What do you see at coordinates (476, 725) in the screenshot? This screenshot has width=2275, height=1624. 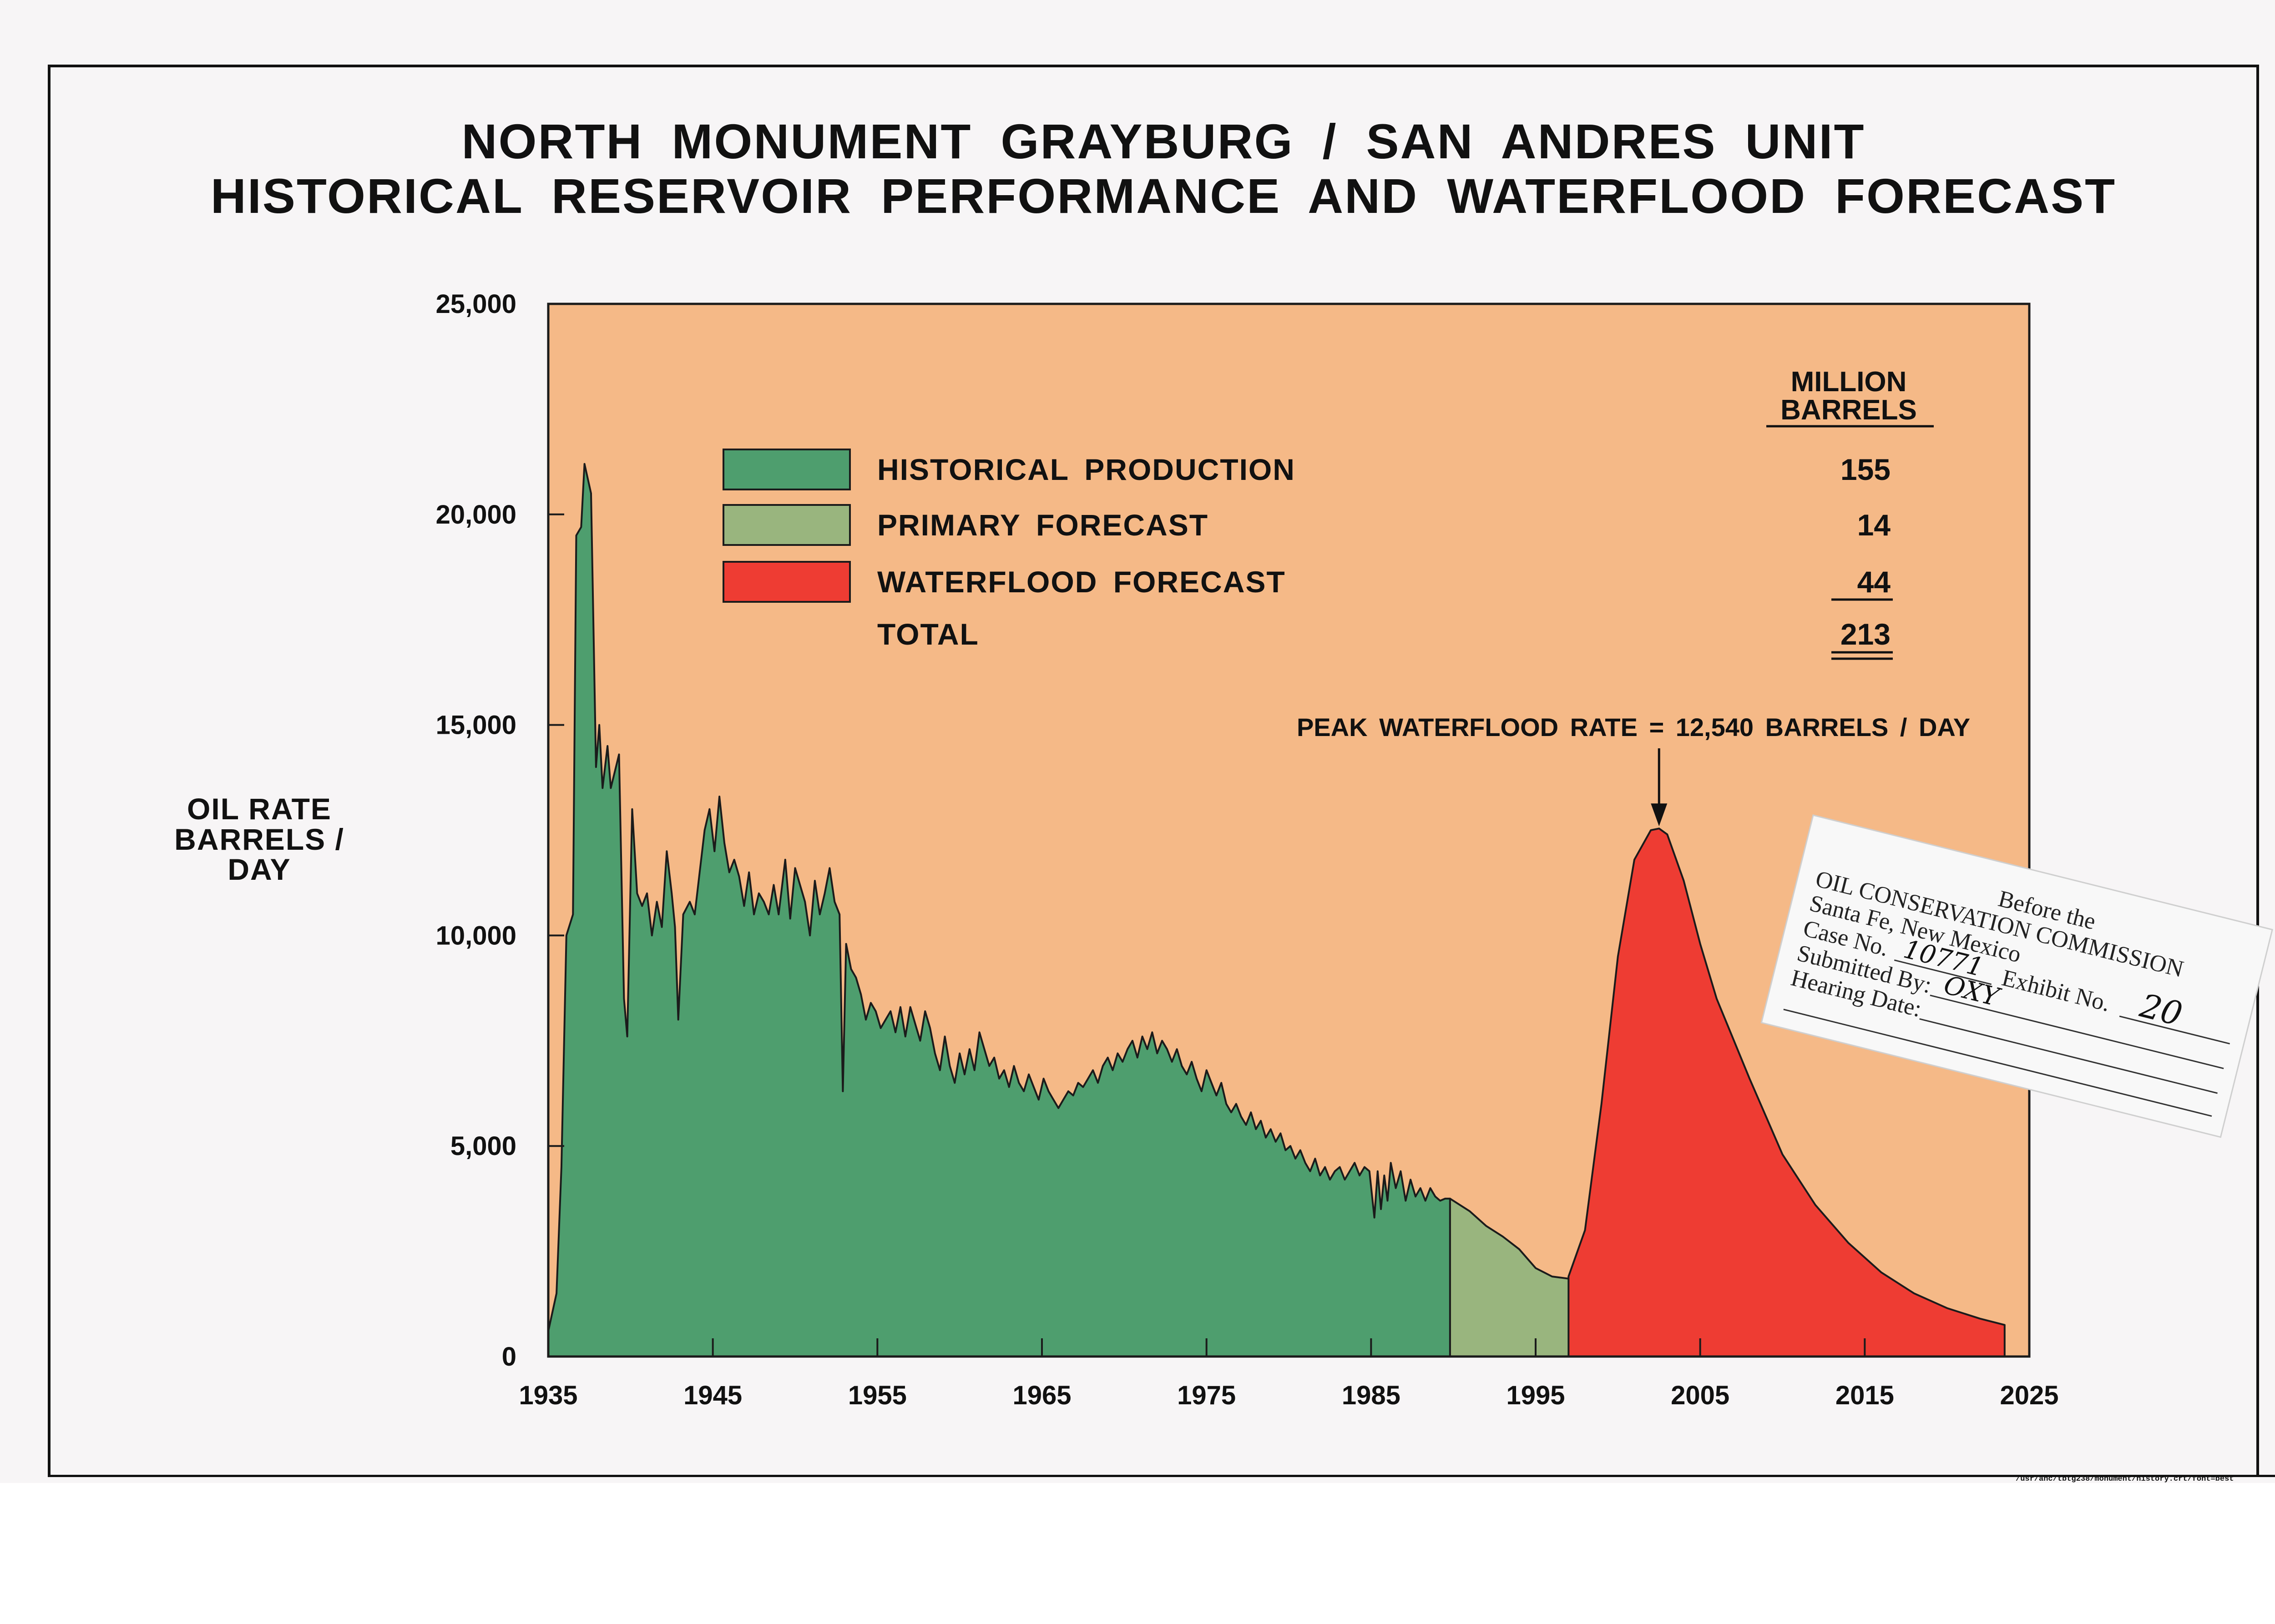 I see `y-tick-label: 15,000` at bounding box center [476, 725].